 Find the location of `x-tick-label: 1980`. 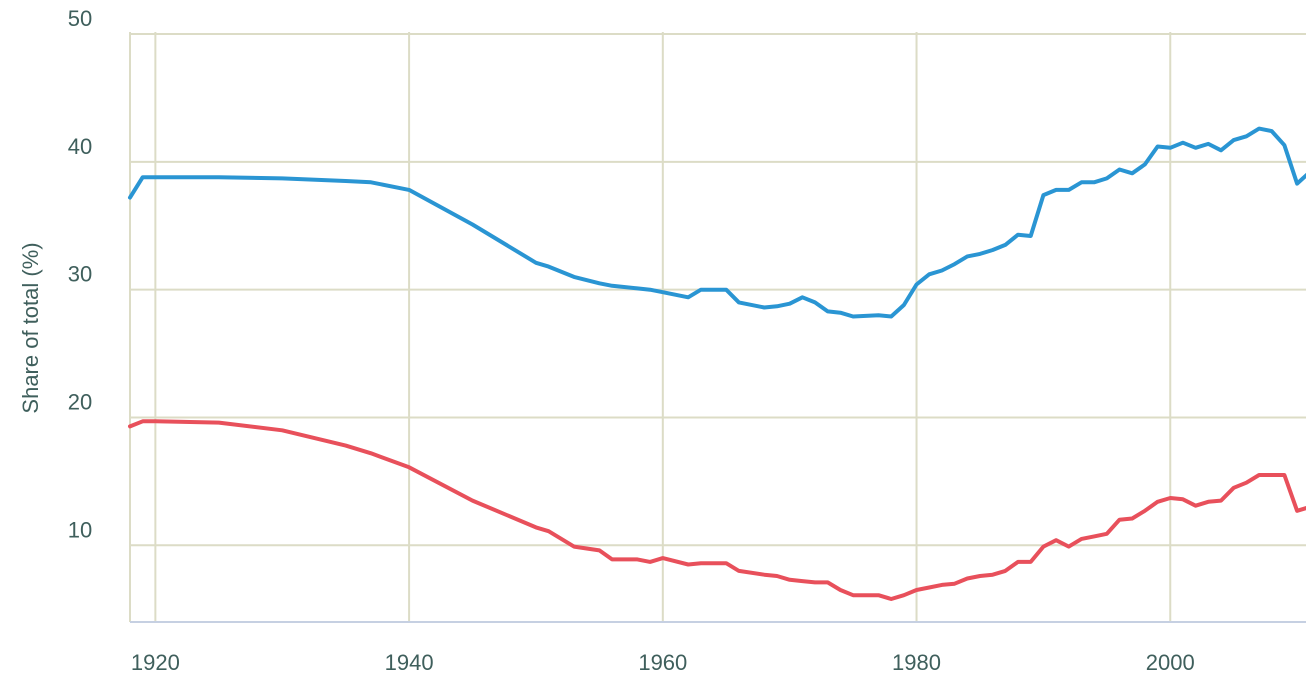

x-tick-label: 1980 is located at coordinates (916, 662).